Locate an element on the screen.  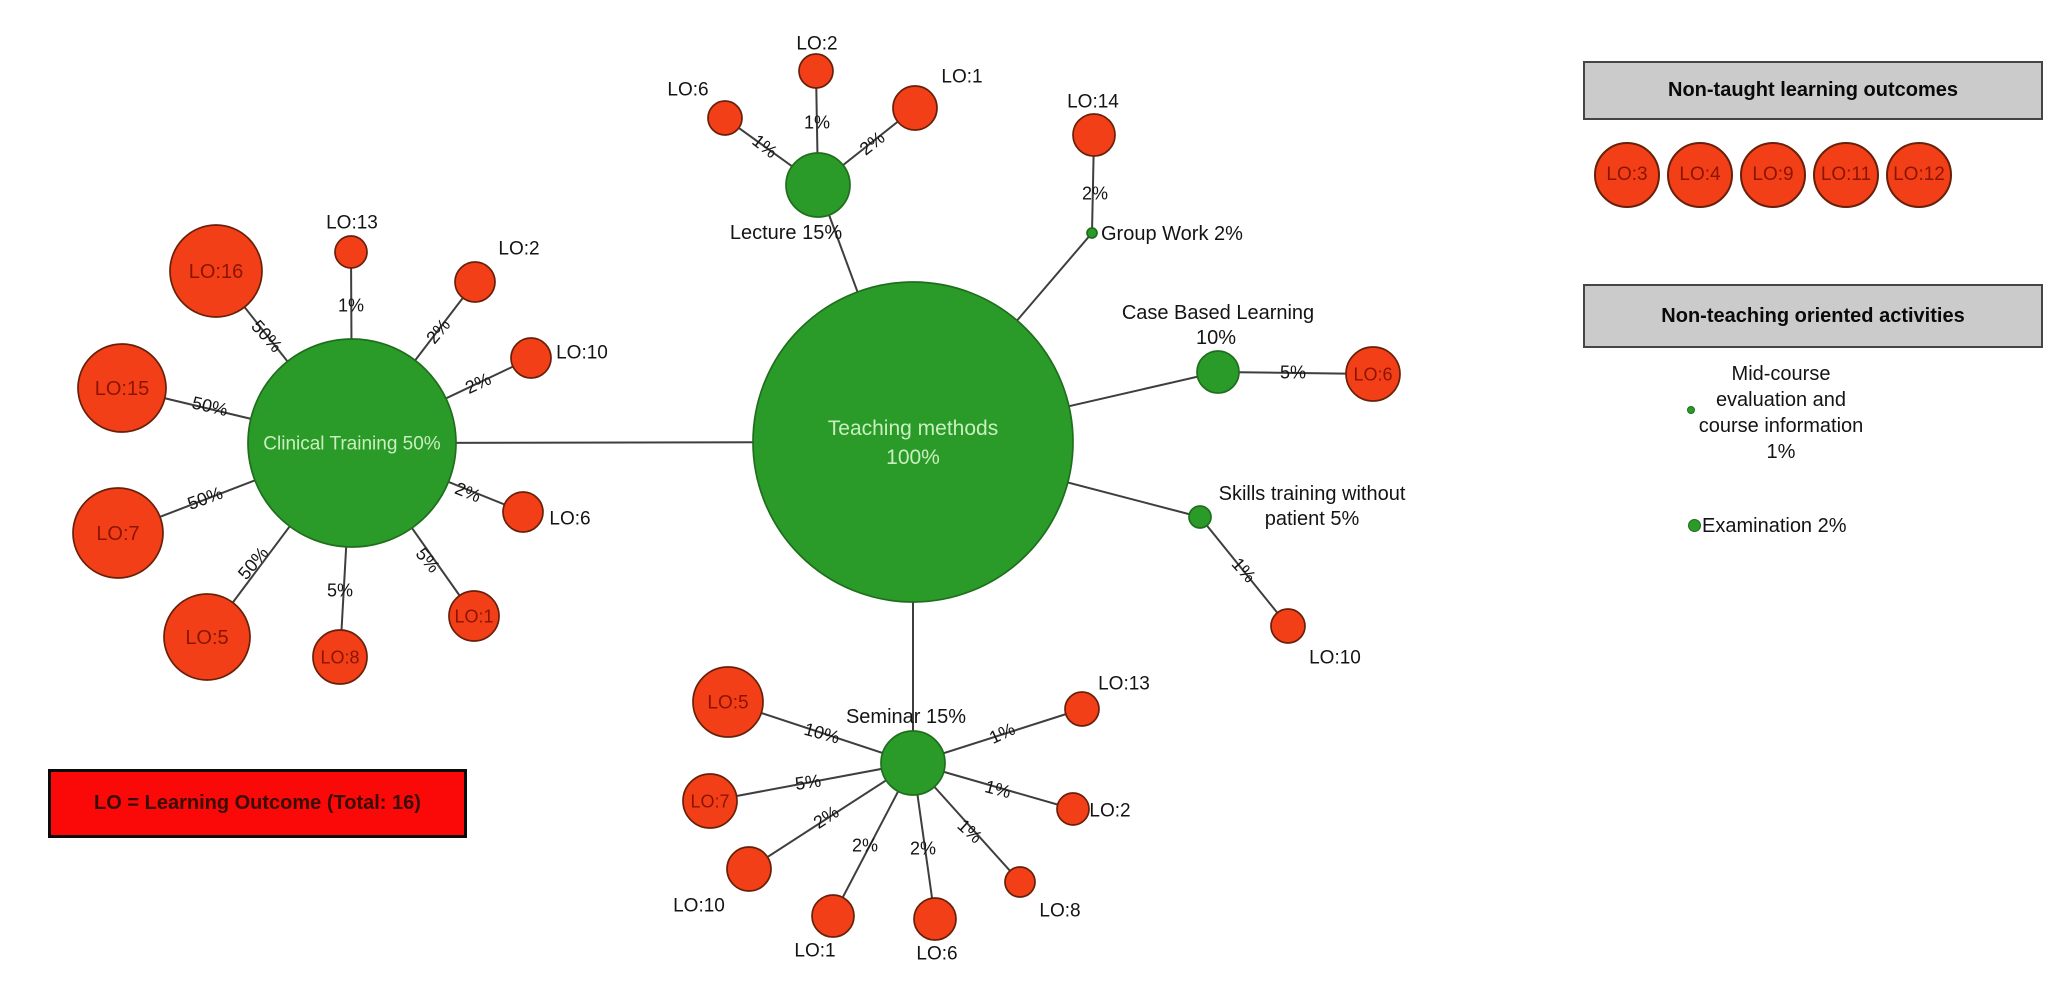
non-teaching-panel-title-text: Non-teaching oriented activities is located at coordinates (1813, 315).